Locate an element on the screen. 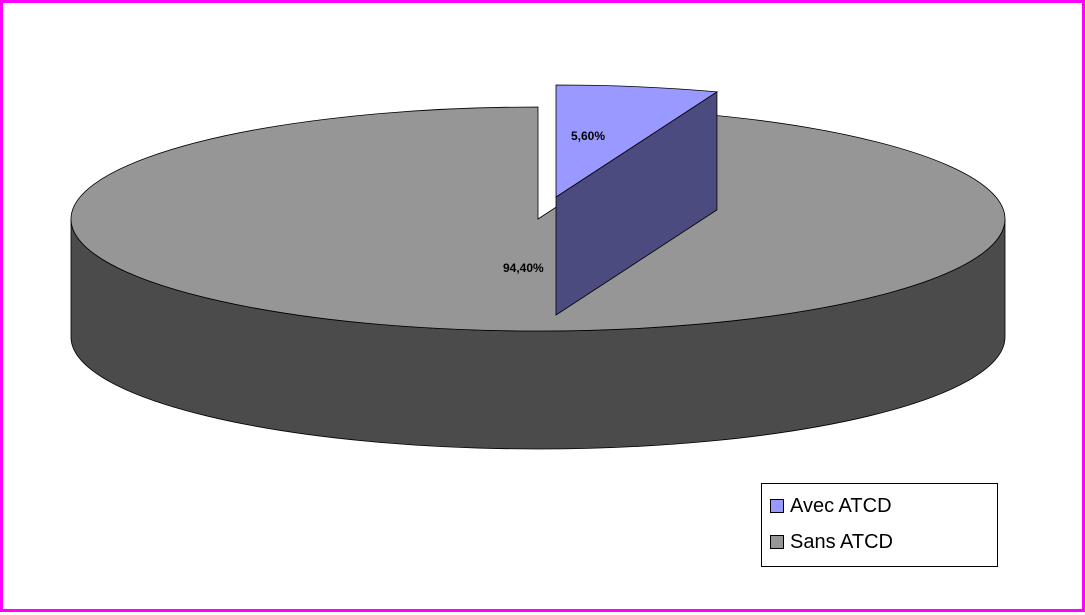 The width and height of the screenshot is (1085, 615). data-label-avec-atcd: 5,60% is located at coordinates (588, 136).